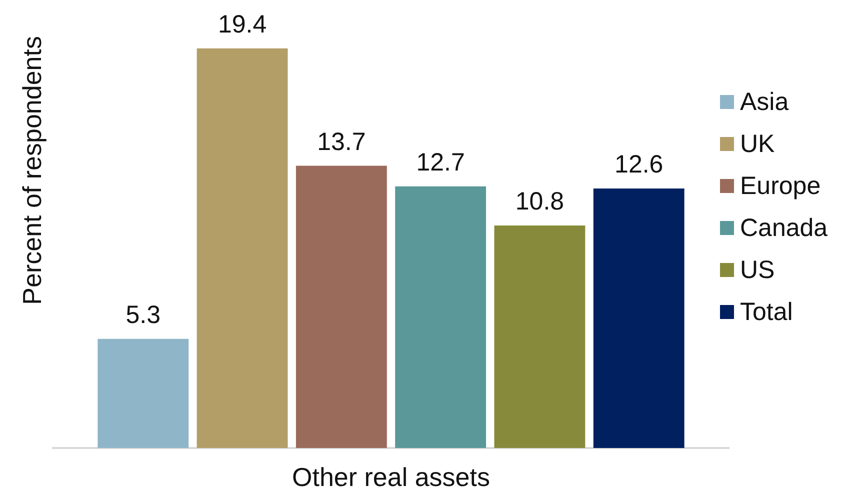  I want to click on legend-label: Canada, so click(784, 228).